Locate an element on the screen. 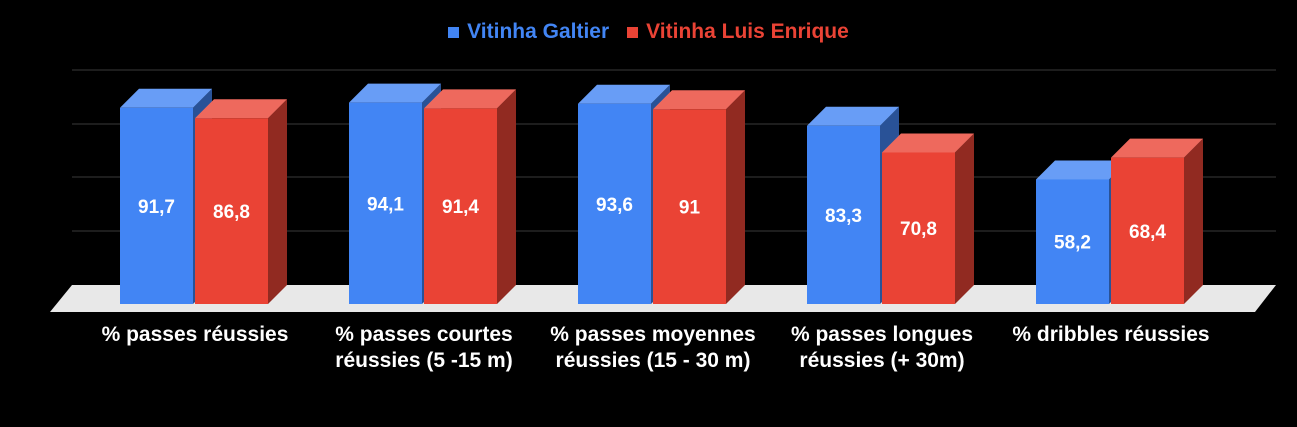  data-label-0-4: 58,2 is located at coordinates (1072, 243).